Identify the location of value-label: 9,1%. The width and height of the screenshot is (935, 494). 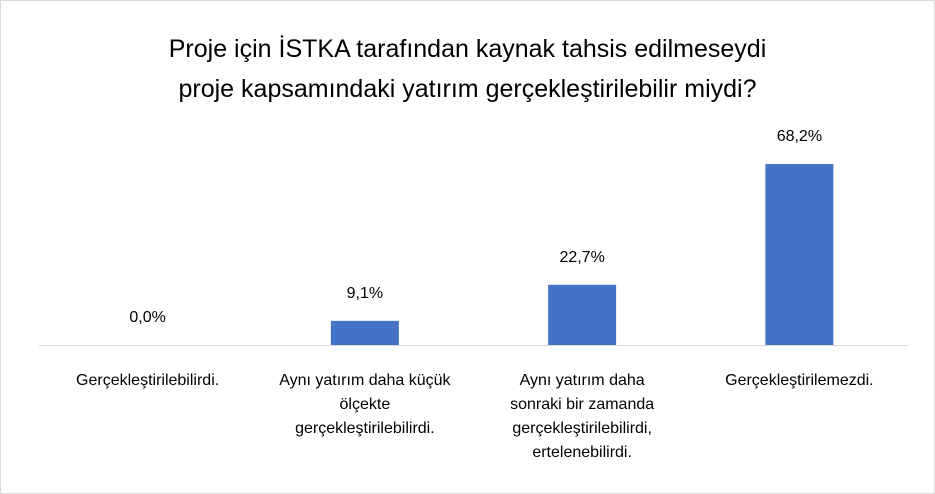
(365, 293).